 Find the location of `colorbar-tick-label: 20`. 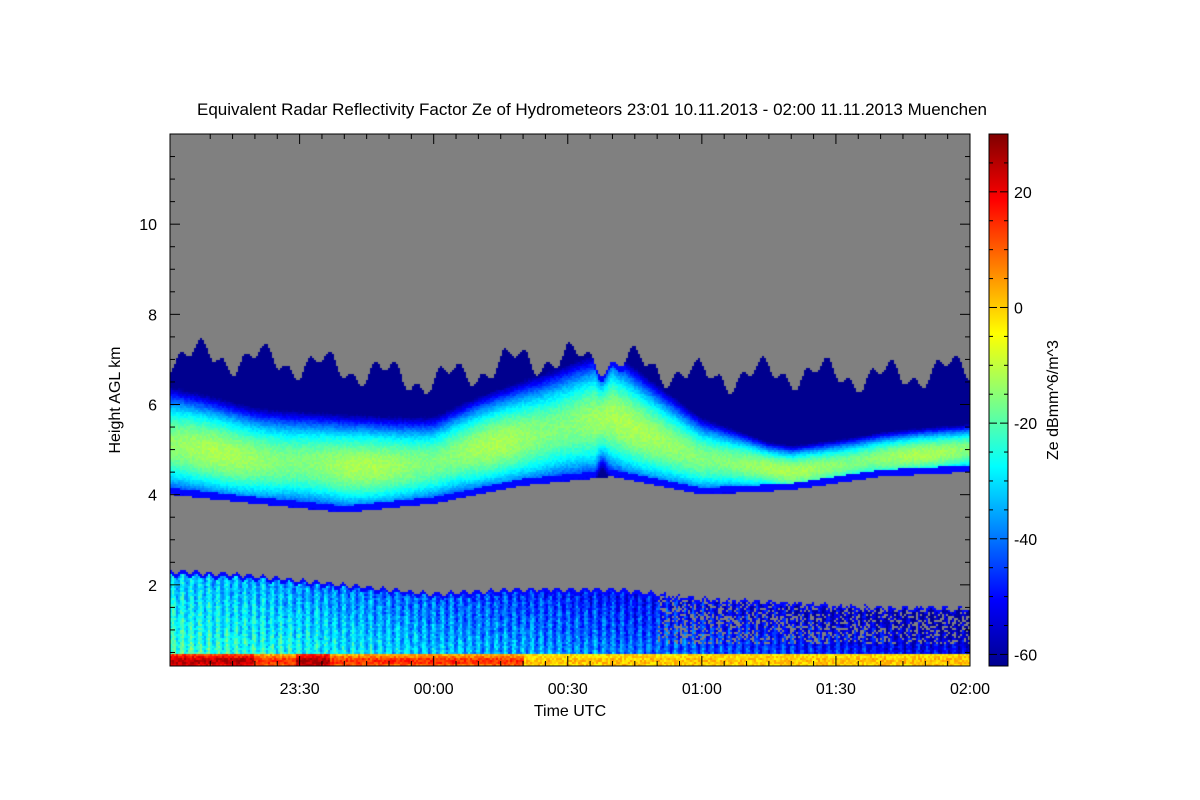

colorbar-tick-label: 20 is located at coordinates (1023, 193).